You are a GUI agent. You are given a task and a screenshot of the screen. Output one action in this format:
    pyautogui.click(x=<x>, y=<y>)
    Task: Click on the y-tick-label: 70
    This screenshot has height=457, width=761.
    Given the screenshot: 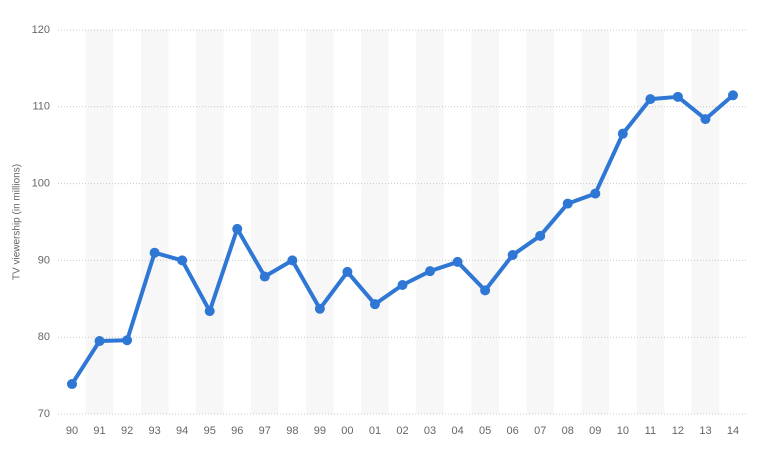 What is the action you would take?
    pyautogui.click(x=44, y=414)
    